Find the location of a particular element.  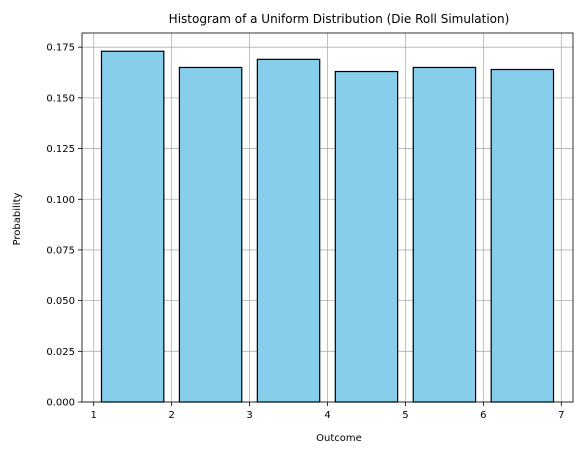

x-tick-label: 1 is located at coordinates (94, 415).